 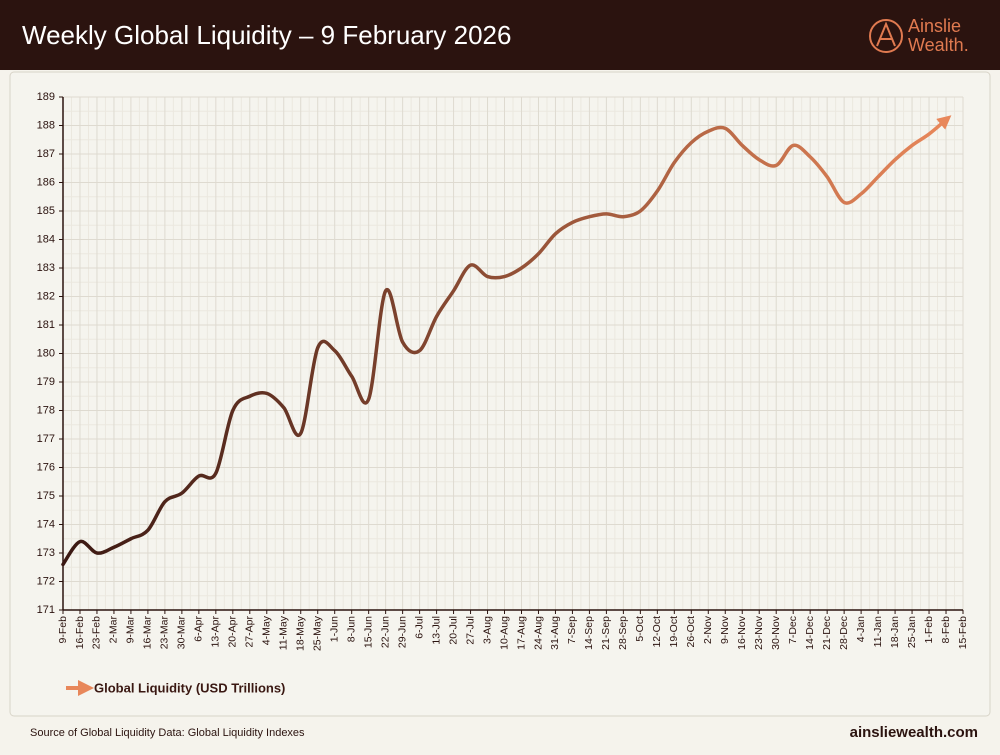 What do you see at coordinates (914, 732) in the screenshot?
I see `website: ainsliewealth.com` at bounding box center [914, 732].